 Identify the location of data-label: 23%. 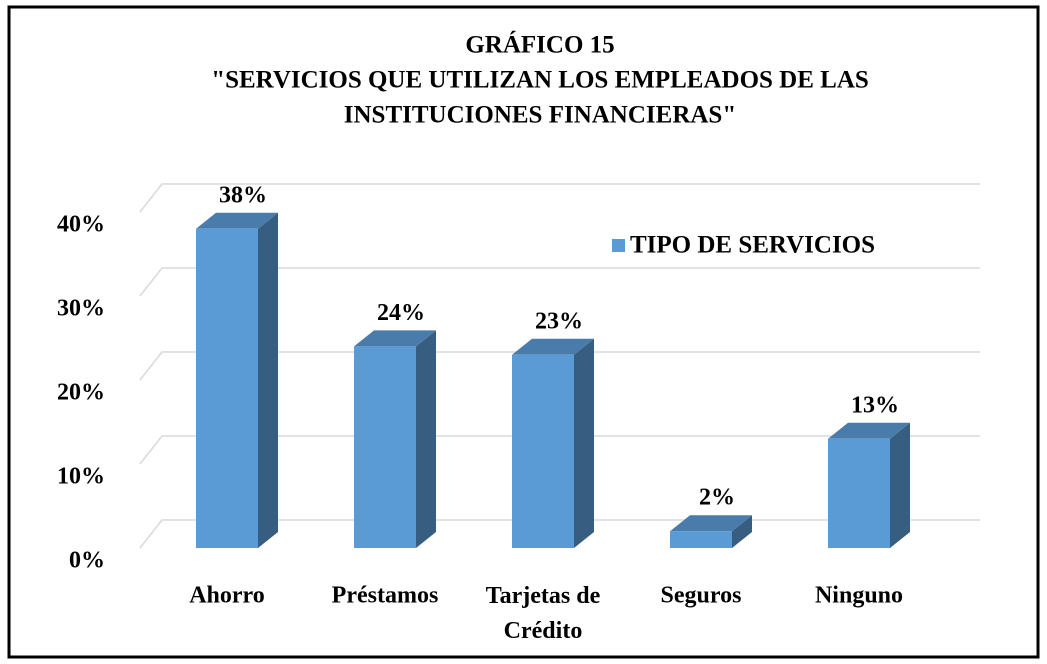
(559, 321).